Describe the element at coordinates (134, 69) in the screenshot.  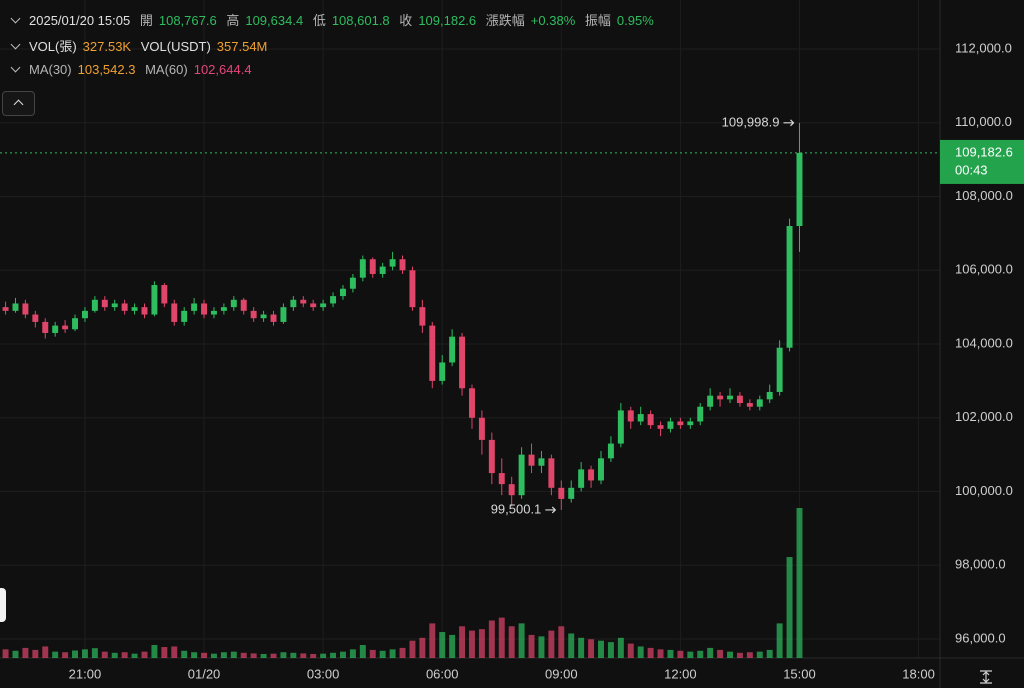
I see `ma-legend: MA(30) 103,542.3 MA(60) 102,644.4` at that location.